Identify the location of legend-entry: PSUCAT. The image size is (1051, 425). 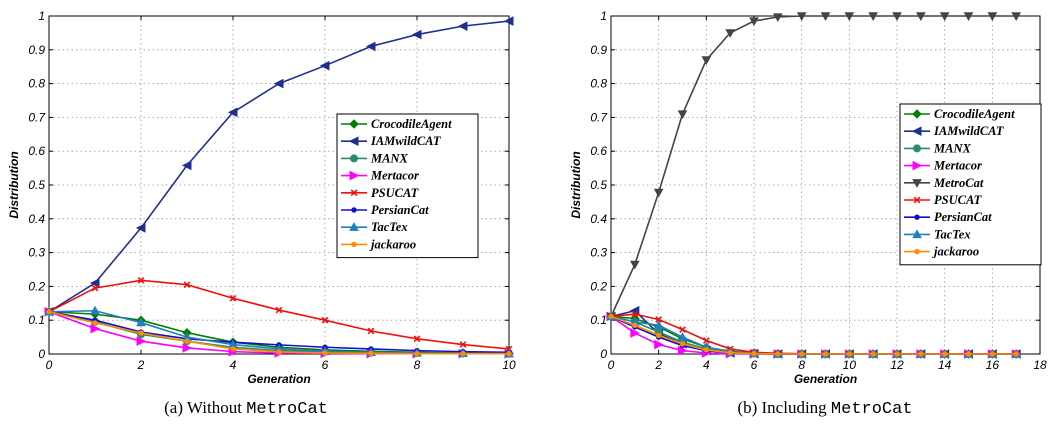
(380, 193).